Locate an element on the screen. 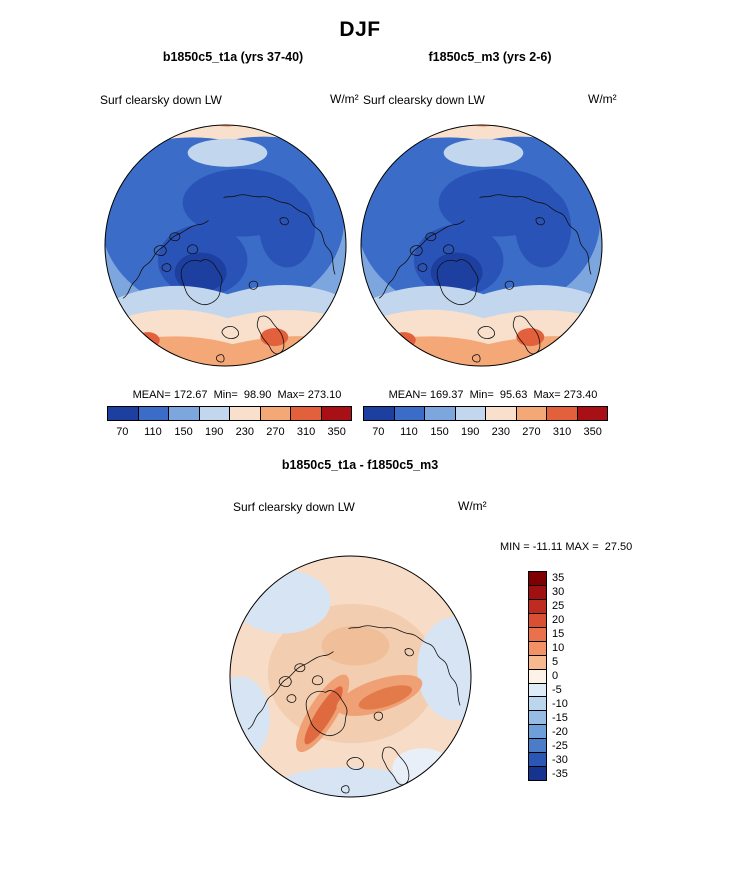 The image size is (733, 882). colorbar-tick-label: -15 is located at coordinates (560, 718).